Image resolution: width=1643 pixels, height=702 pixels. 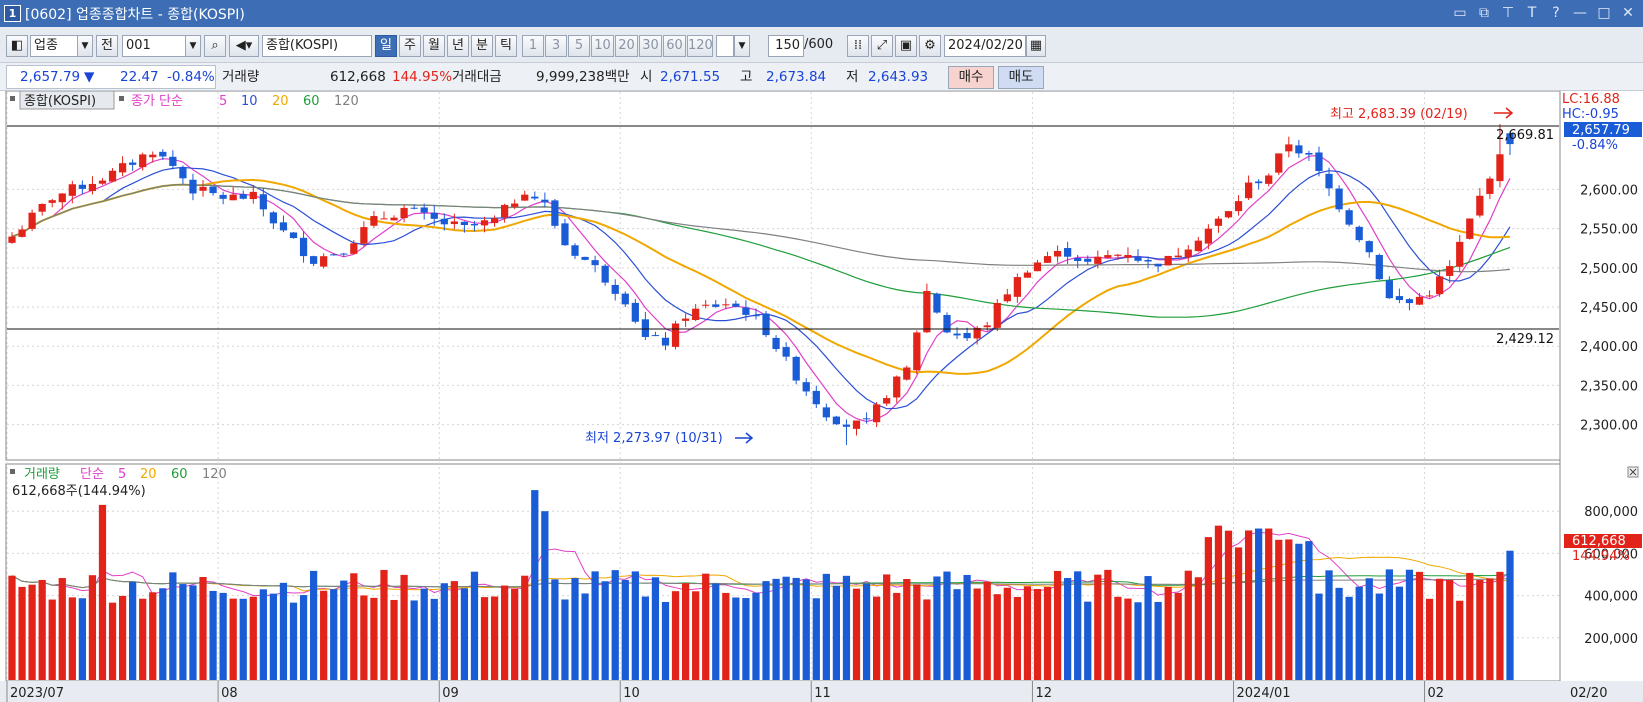 I want to click on interval-dropdown-icon: ▼, so click(x=742, y=46).